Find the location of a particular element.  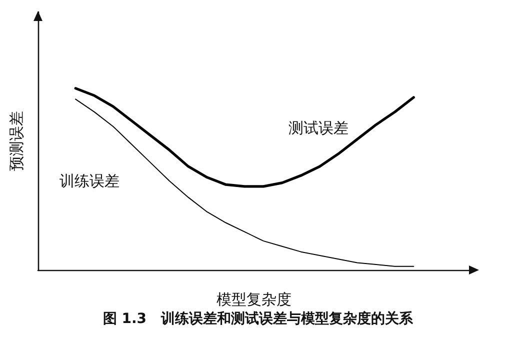

series-label: 训练误差 is located at coordinates (89, 181).